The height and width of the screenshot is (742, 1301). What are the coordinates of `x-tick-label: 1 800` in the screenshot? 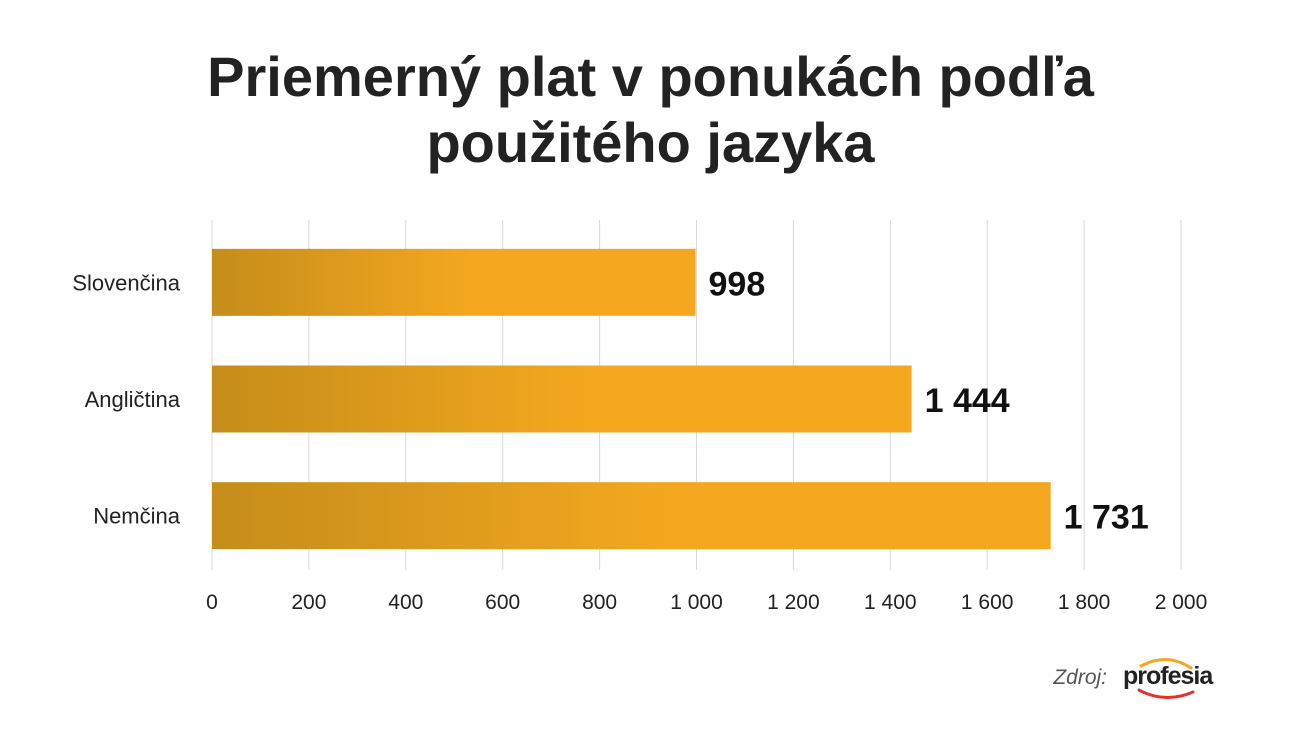 It's located at (1084, 602).